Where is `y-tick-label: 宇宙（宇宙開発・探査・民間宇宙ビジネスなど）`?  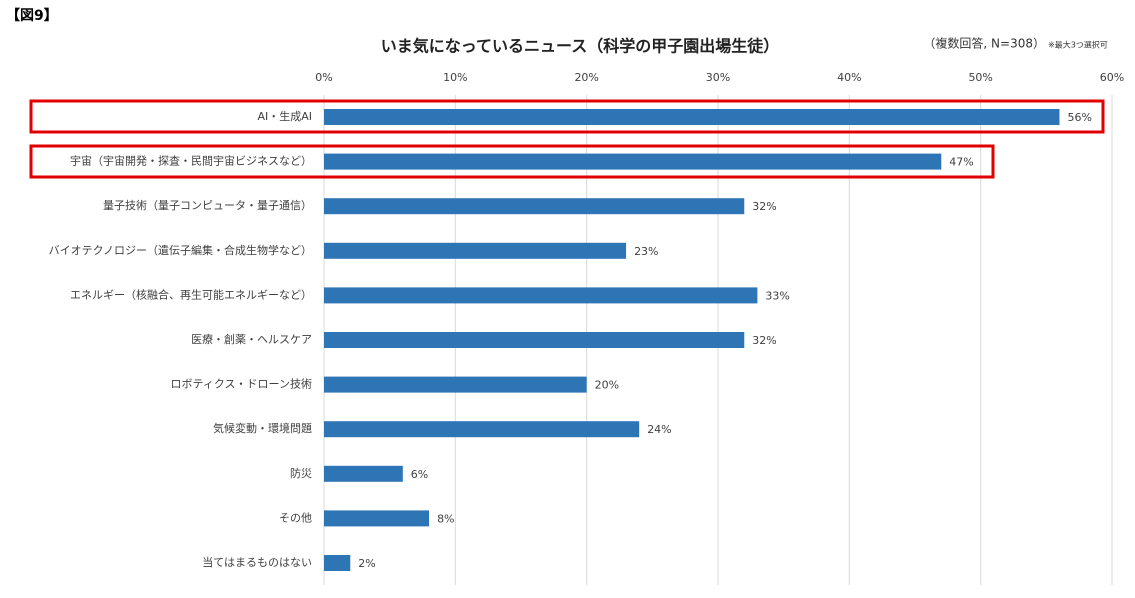 y-tick-label: 宇宙（宇宙開発・探査・民間宇宙ビジネスなど） is located at coordinates (191, 161).